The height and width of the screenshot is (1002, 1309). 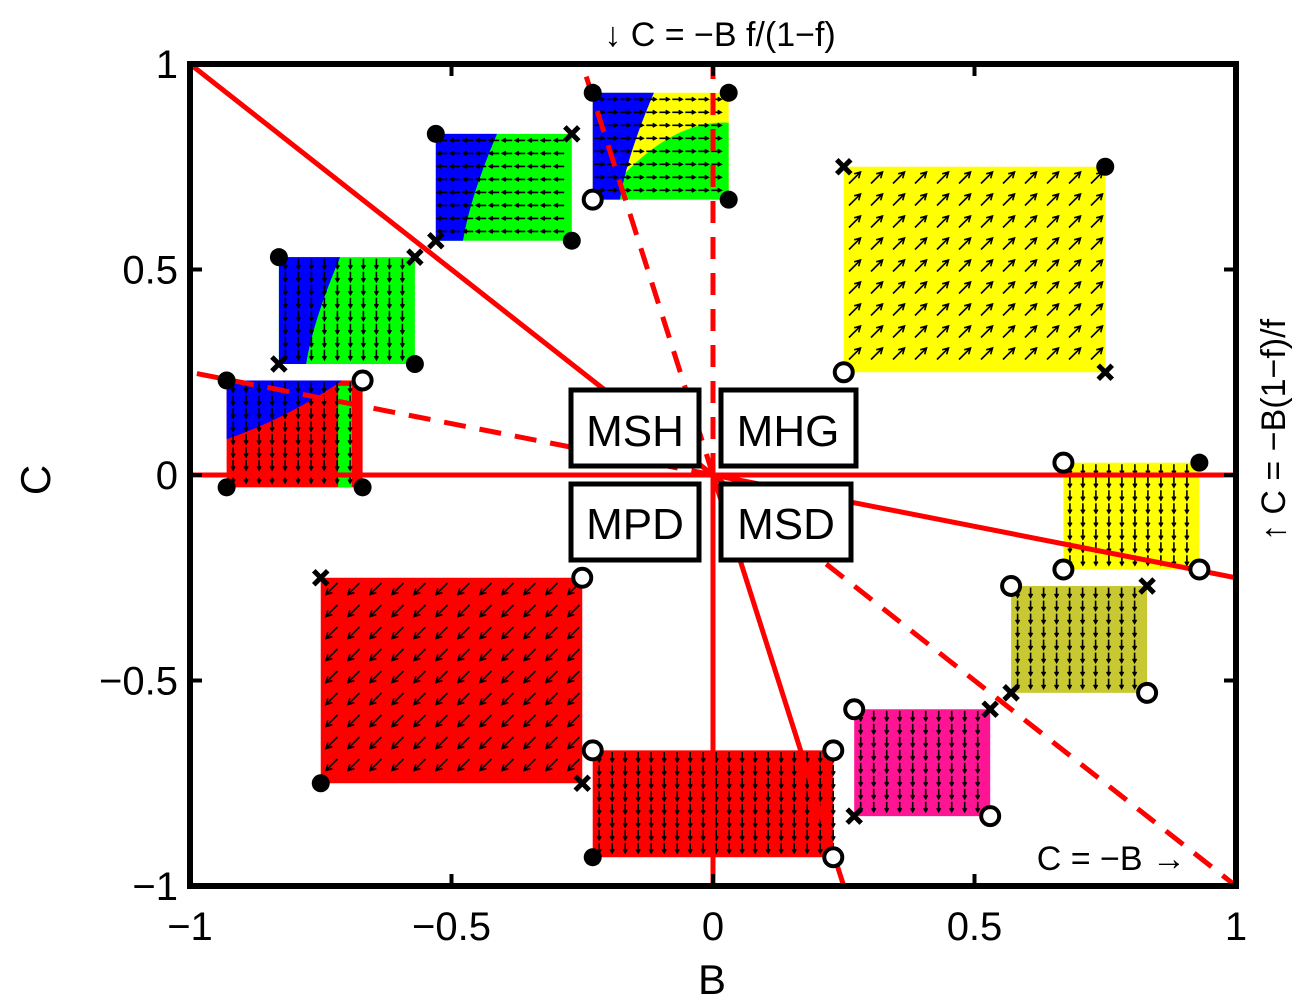 I want to click on quad-box-msd: MSD, so click(x=786, y=522).